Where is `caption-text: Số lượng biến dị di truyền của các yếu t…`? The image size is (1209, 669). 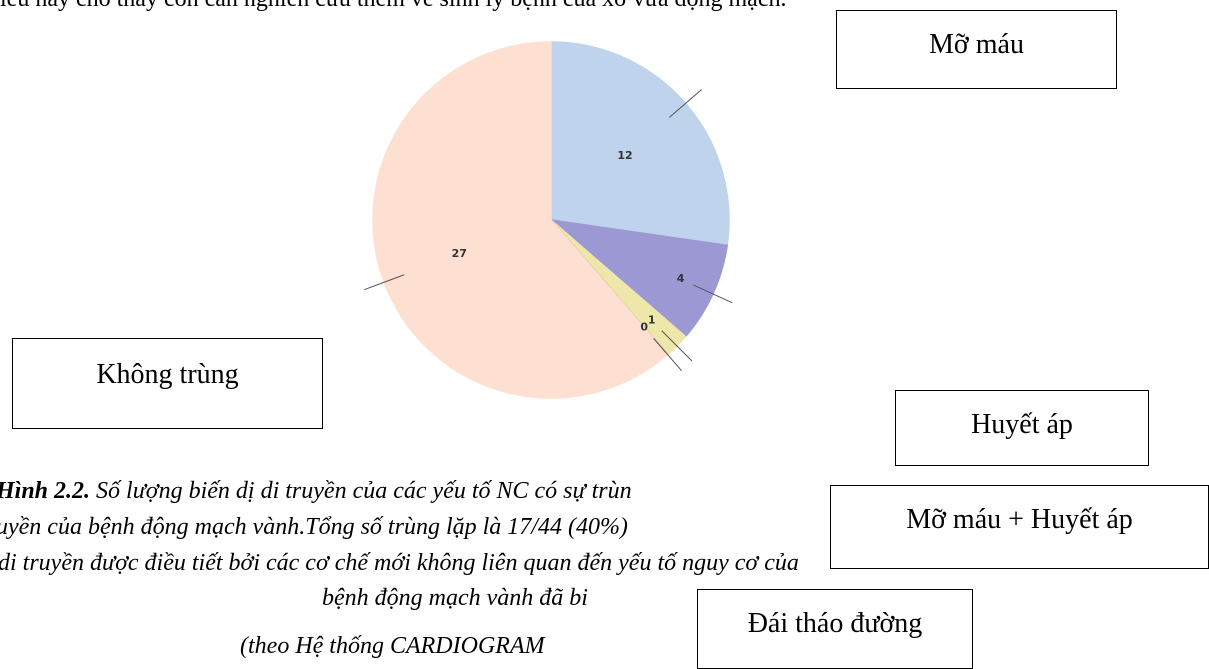 caption-text: Số lượng biến dị di truyền của các yếu t… is located at coordinates (361, 491).